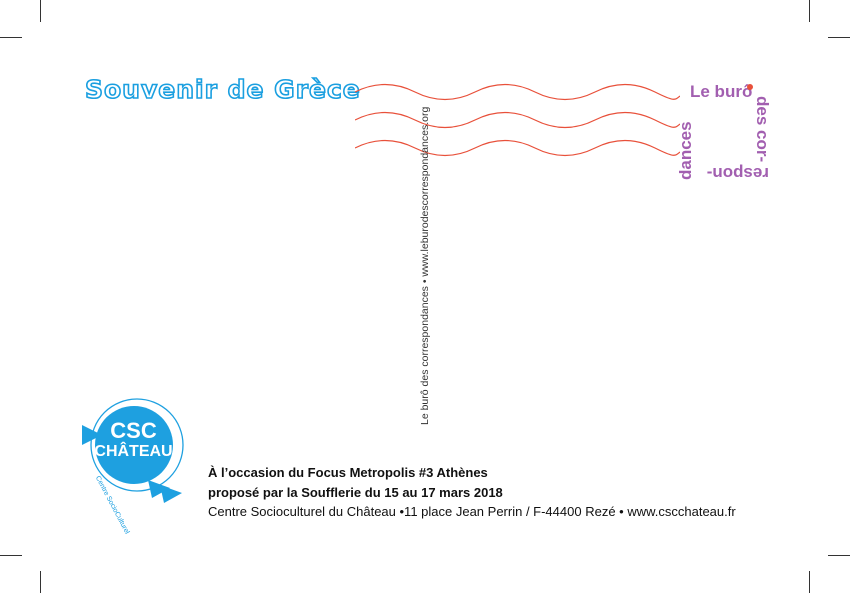 This screenshot has width=850, height=593. Describe the element at coordinates (731, 135) in the screenshot. I see `stamp: Le burô des cor- respon- dances` at that location.